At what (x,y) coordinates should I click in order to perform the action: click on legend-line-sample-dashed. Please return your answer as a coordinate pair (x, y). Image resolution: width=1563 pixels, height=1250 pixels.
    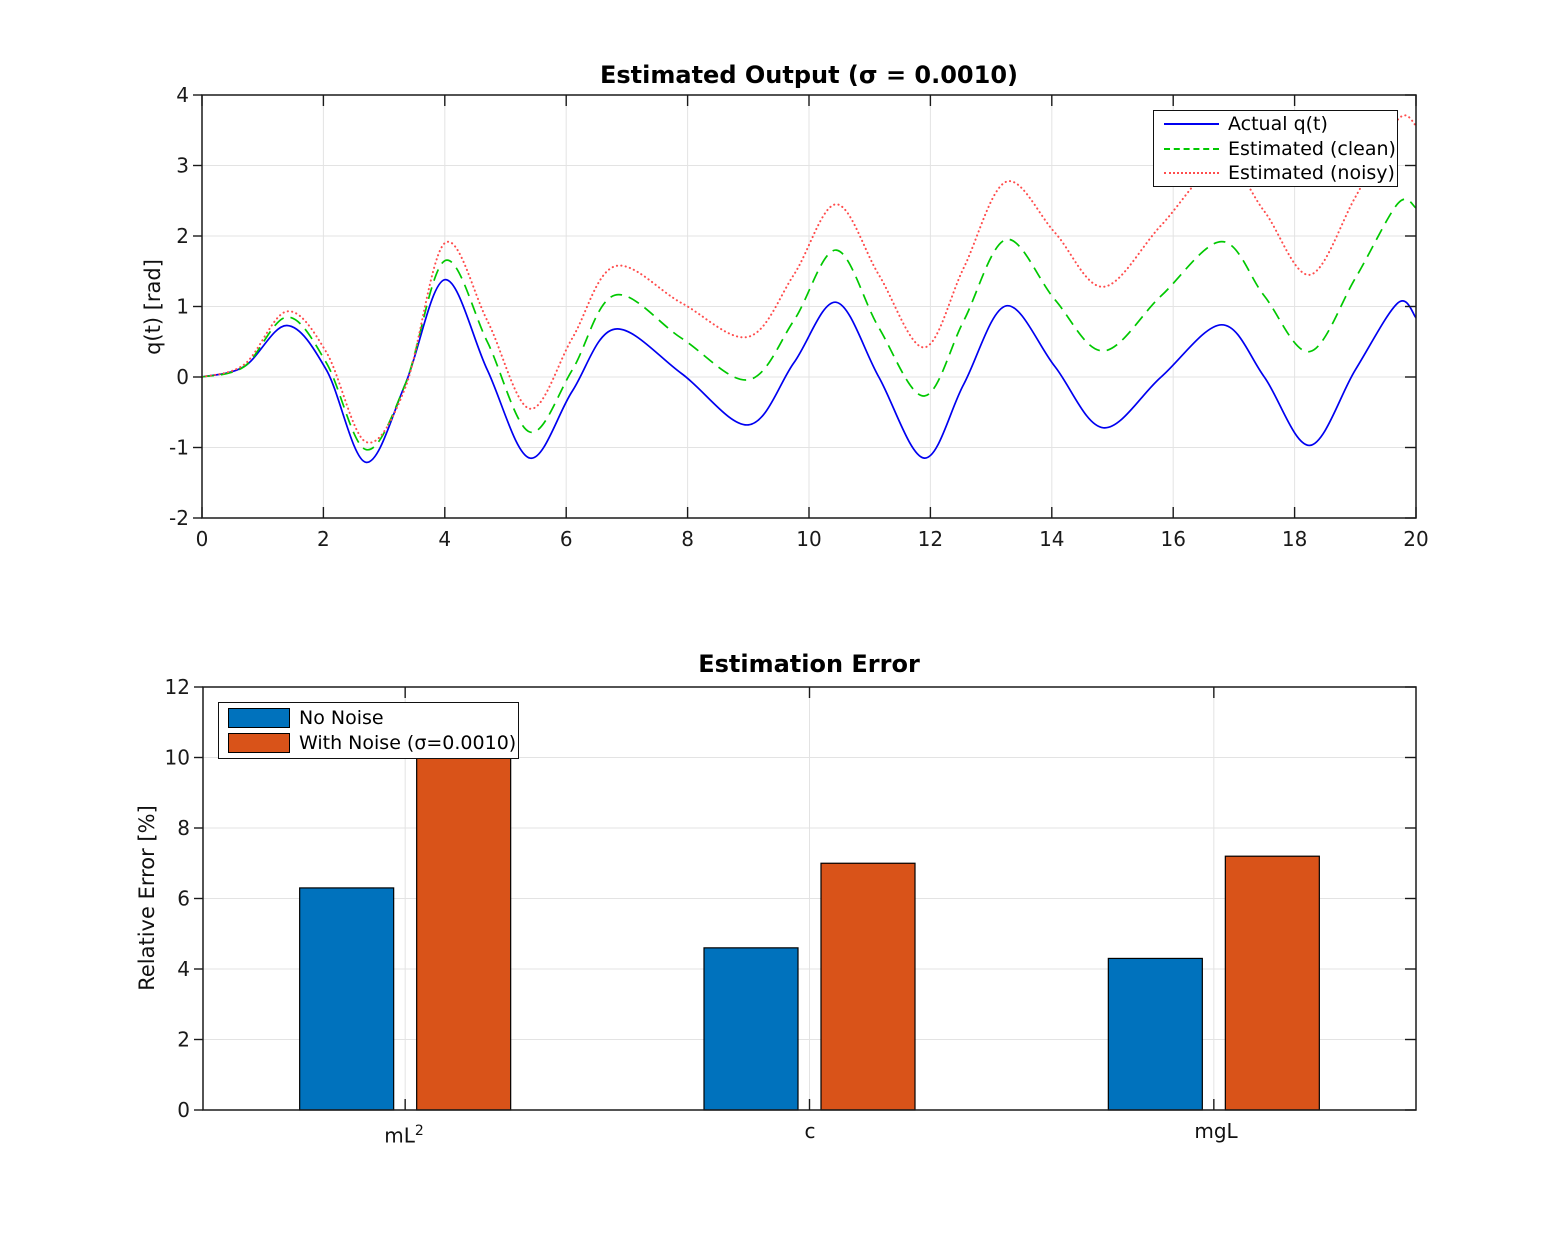
    Looking at the image, I should click on (1191, 148).